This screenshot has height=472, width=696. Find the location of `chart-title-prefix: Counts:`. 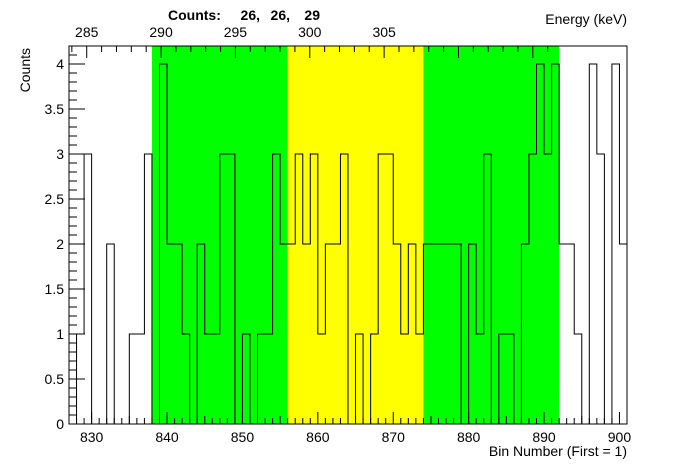

chart-title-prefix: Counts: is located at coordinates (194, 15).